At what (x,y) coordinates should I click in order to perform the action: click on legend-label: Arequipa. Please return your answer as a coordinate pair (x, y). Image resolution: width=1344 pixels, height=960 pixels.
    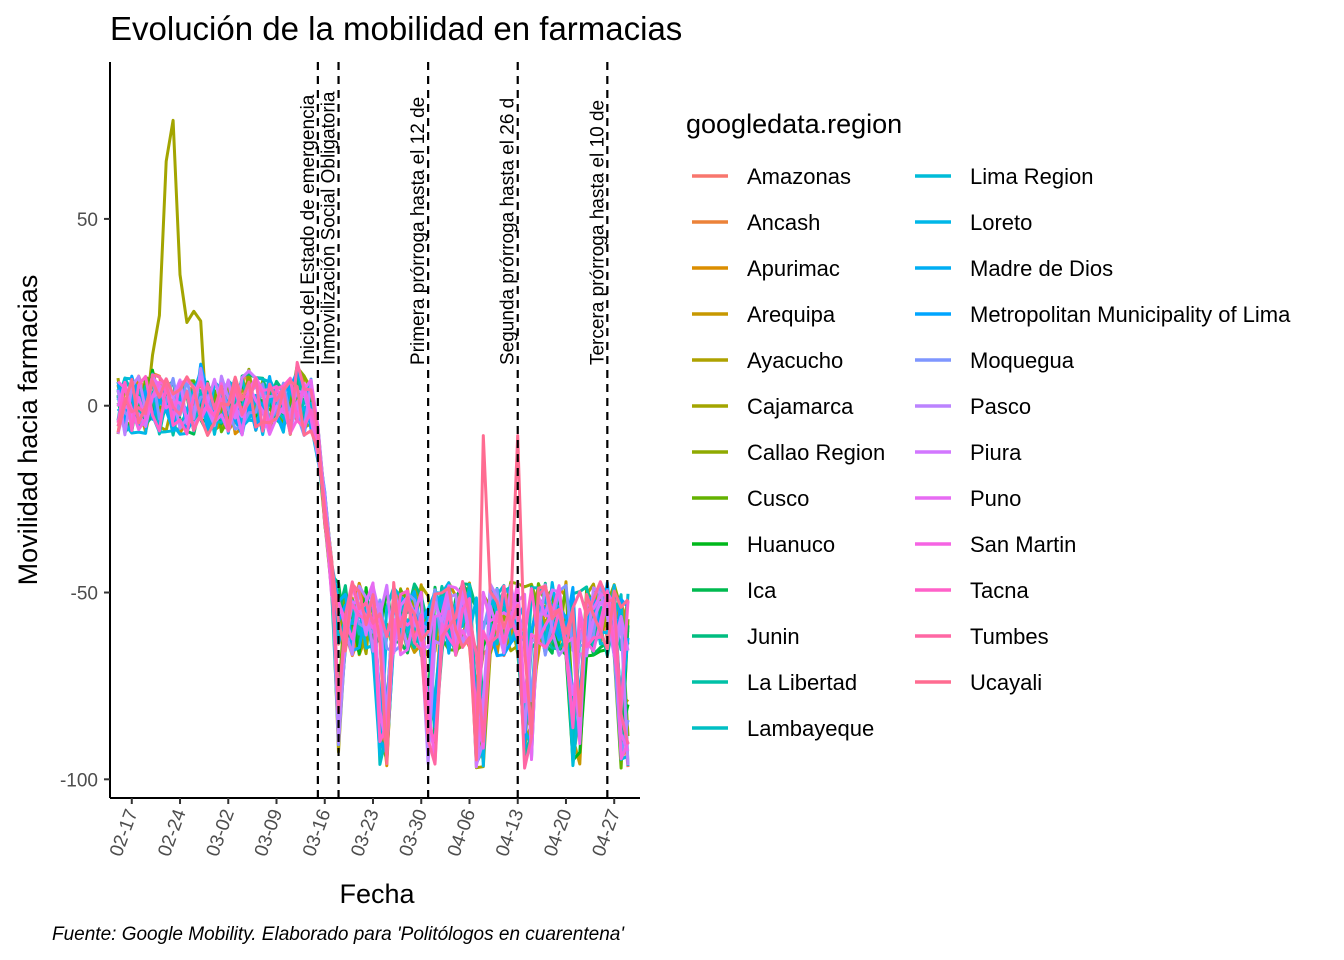
    Looking at the image, I should click on (791, 314).